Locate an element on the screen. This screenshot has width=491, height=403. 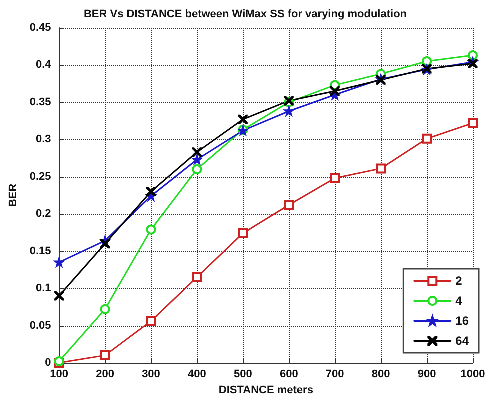
y-tick-label: 0.15 is located at coordinates (41, 251).